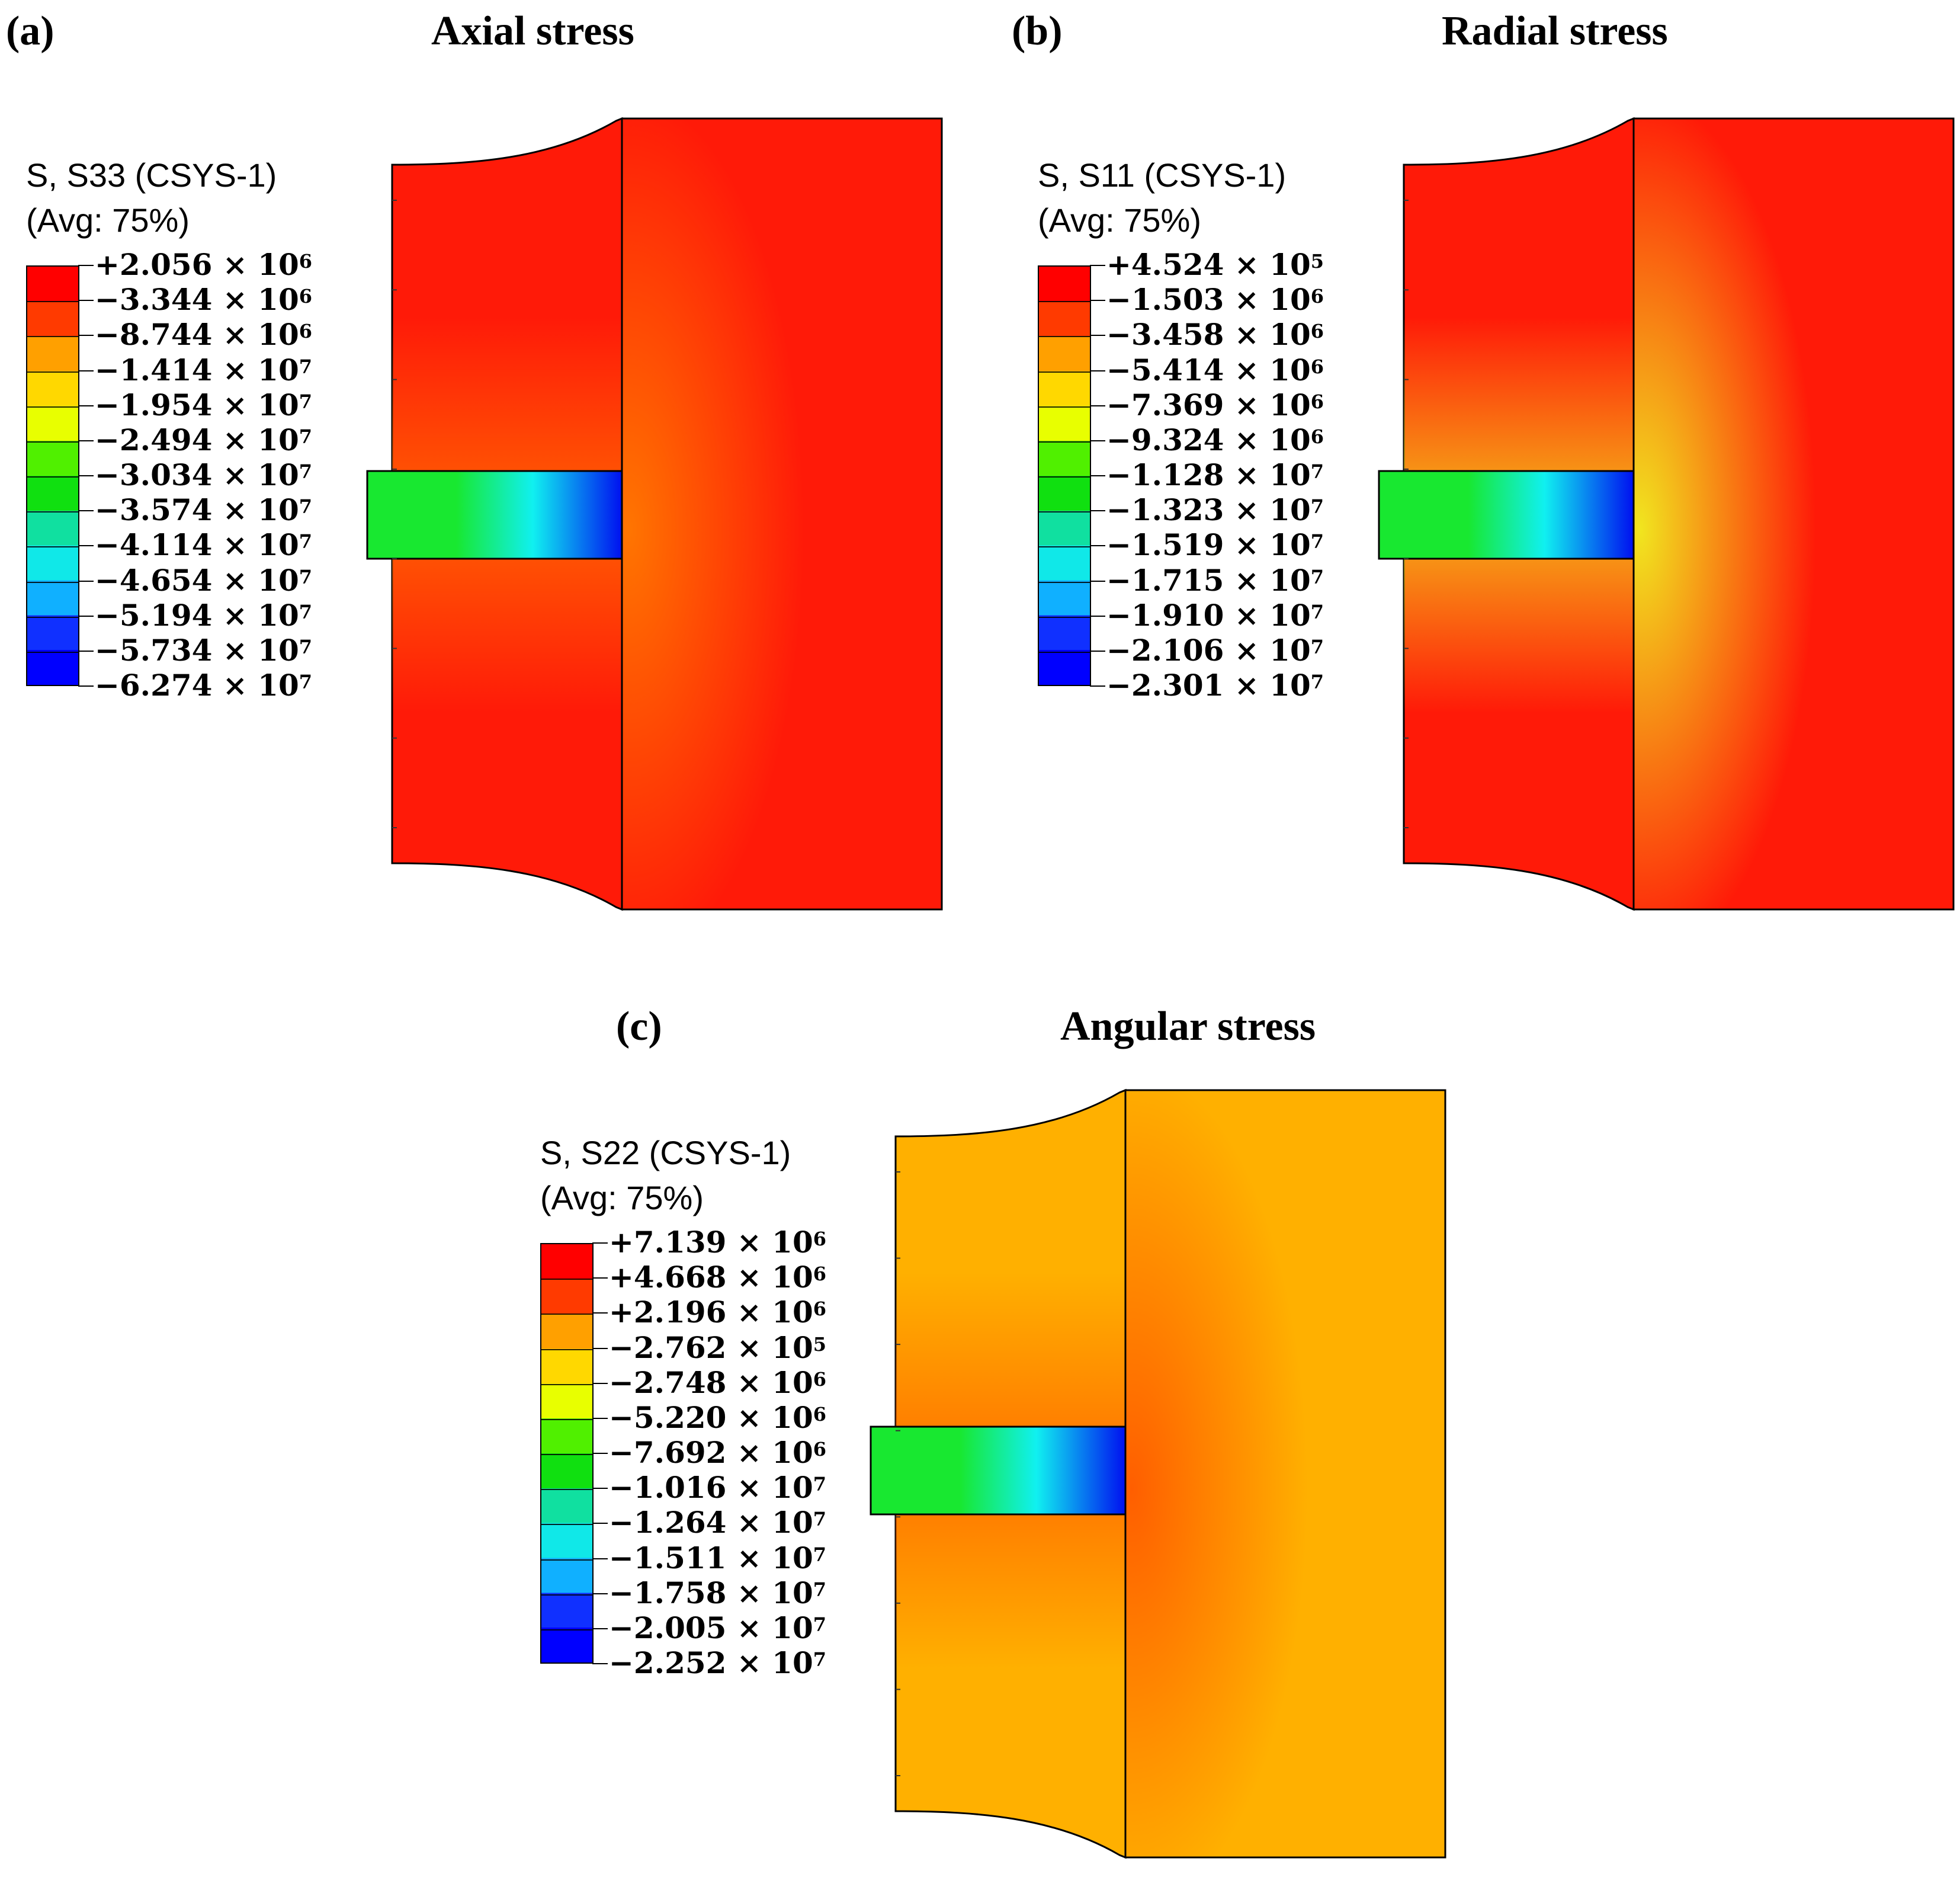 This screenshot has height=1890, width=1960. I want to click on legend-value: −1.715 × 107, so click(1215, 580).